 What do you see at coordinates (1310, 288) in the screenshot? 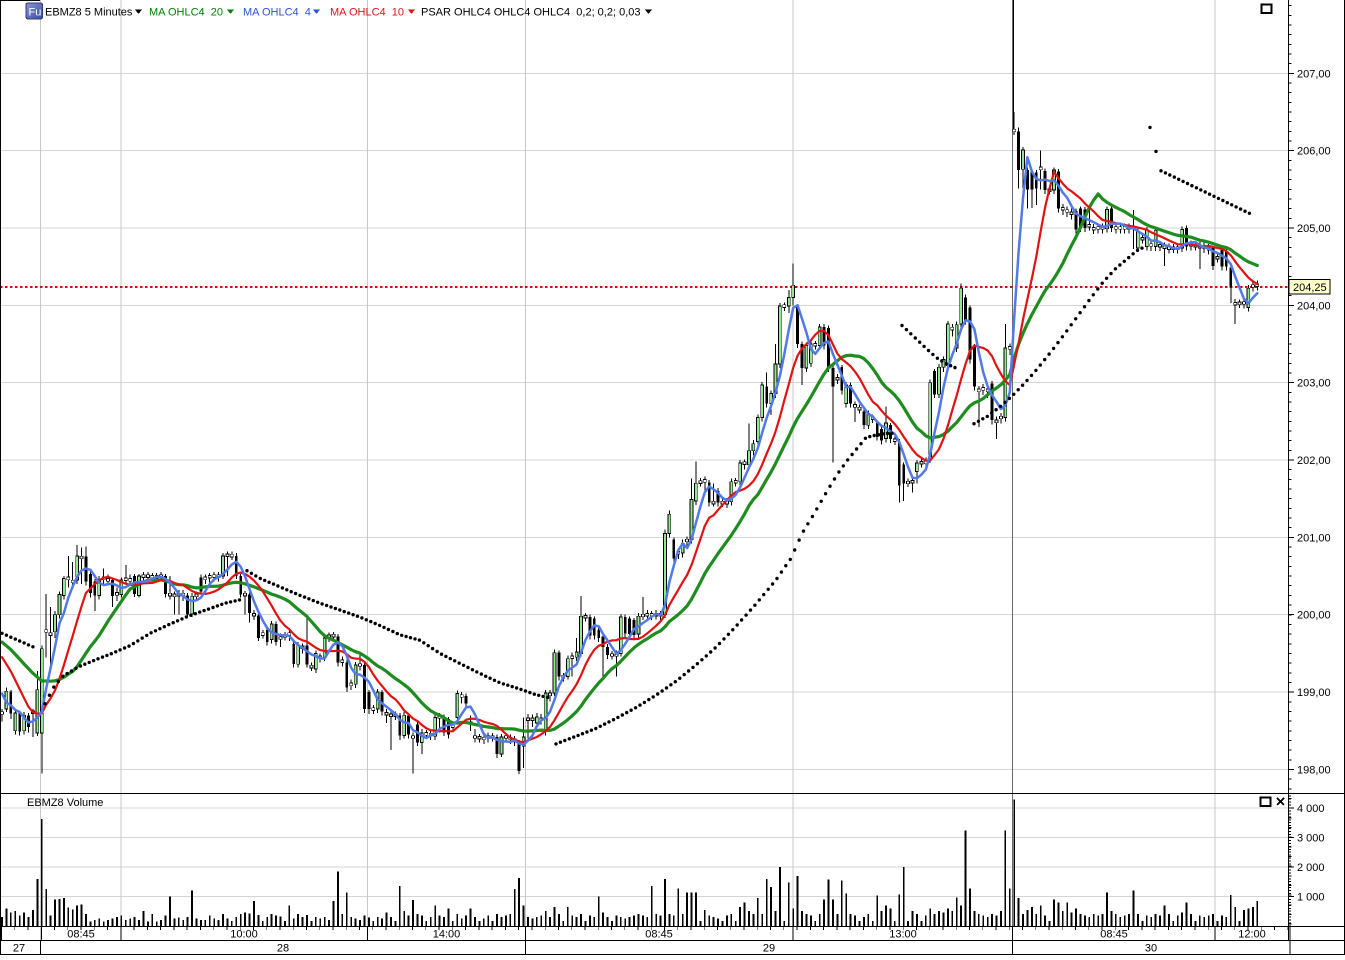
I see `svg-text: 204,25` at bounding box center [1310, 288].